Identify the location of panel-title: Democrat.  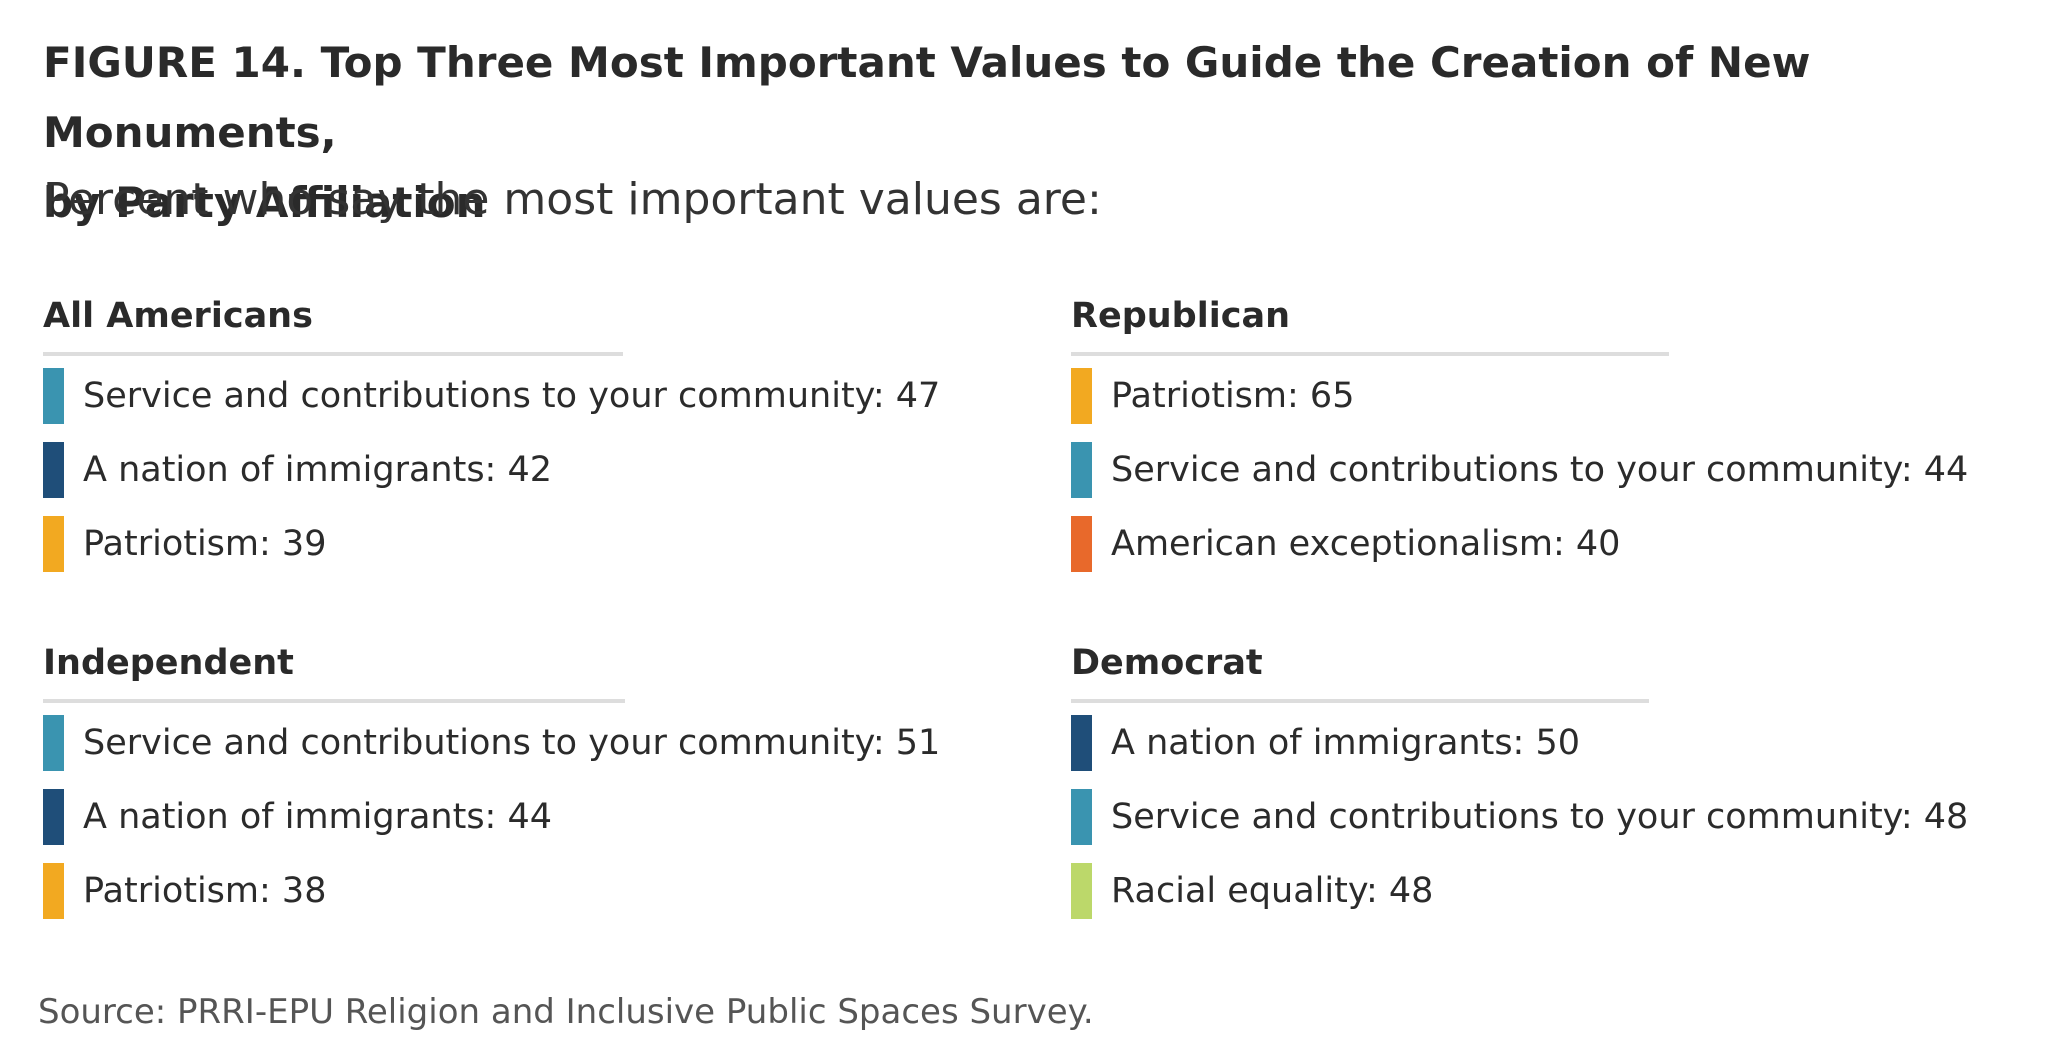
(1167, 663).